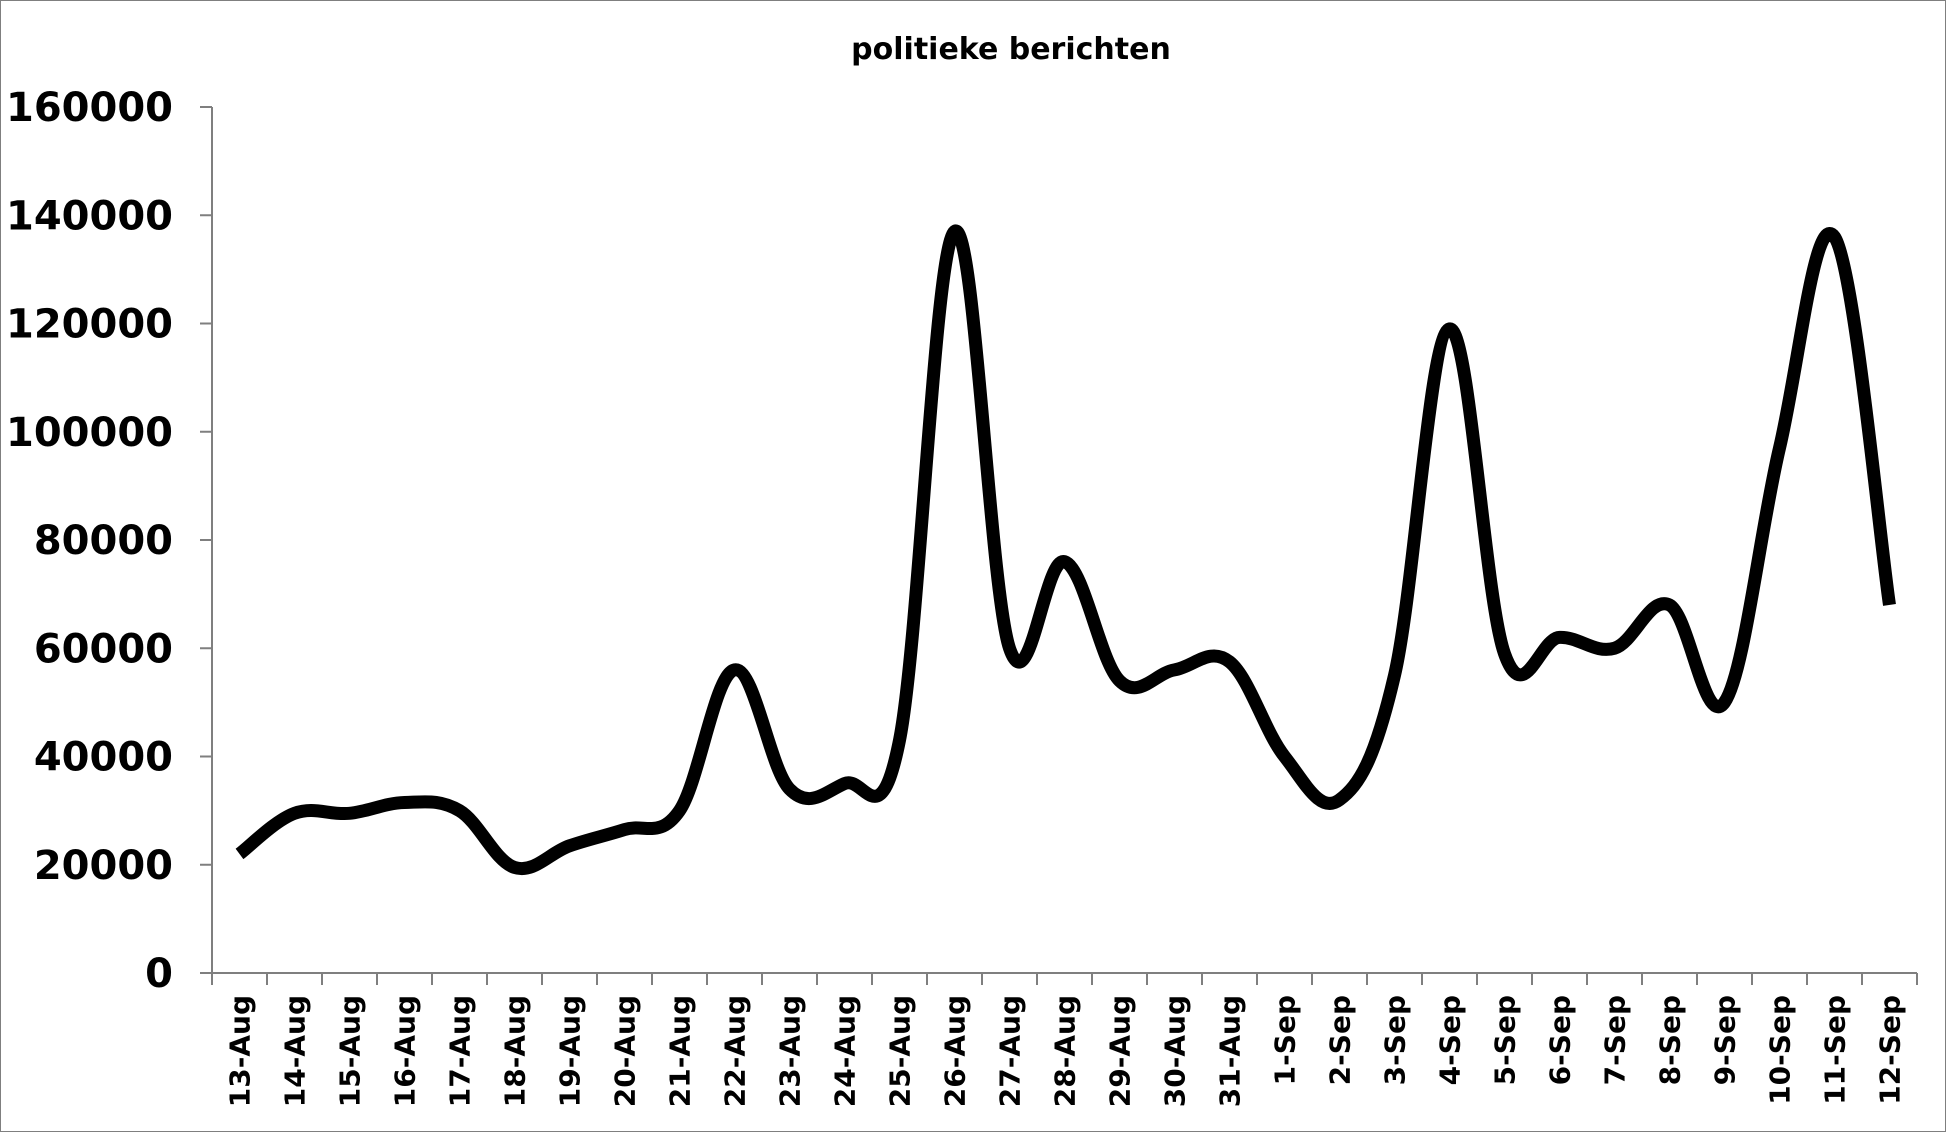  I want to click on x-tick-label: 22-Aug, so click(735, 1051).